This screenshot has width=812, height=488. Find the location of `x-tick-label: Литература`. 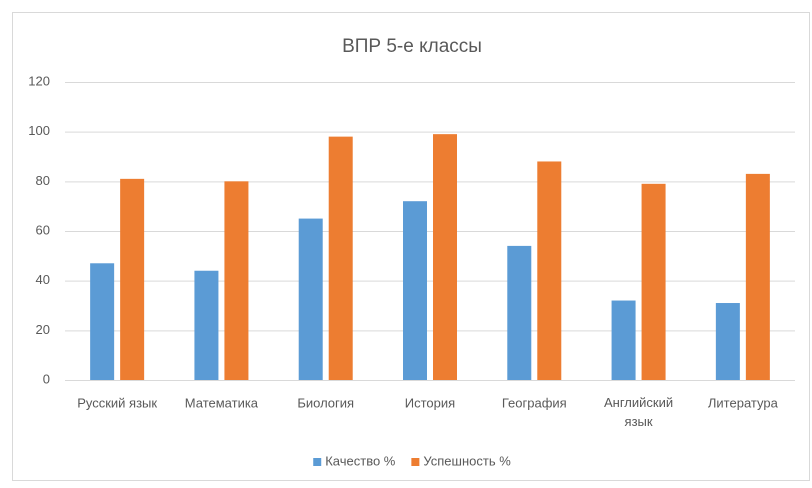

x-tick-label: Литература is located at coordinates (743, 402).